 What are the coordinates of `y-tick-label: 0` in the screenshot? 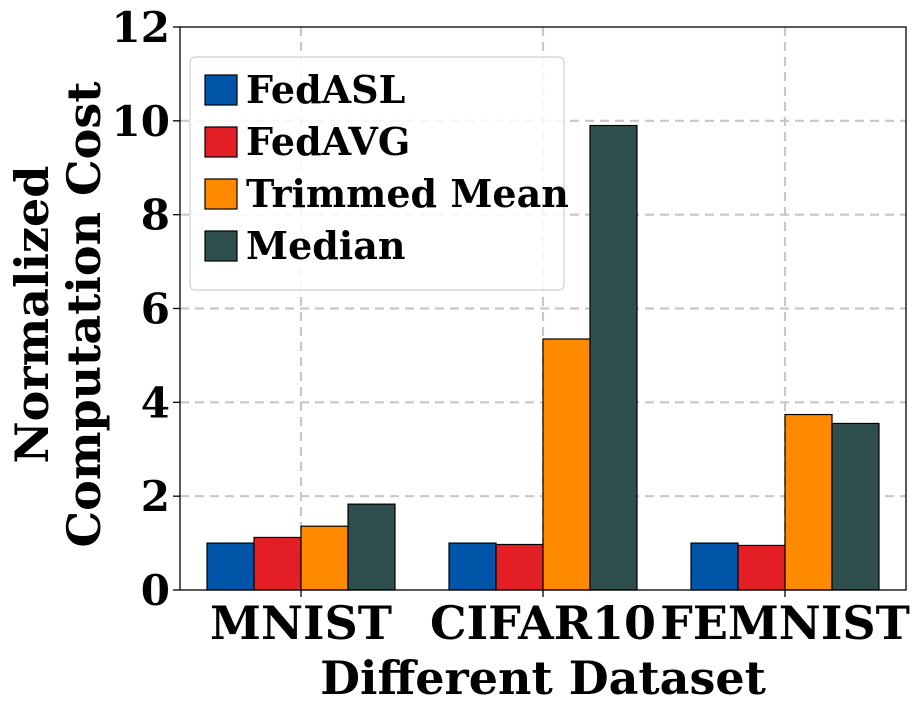 It's located at (155, 590).